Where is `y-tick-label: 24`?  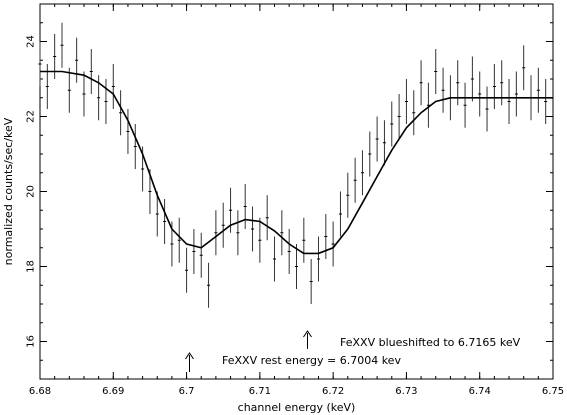 y-tick-label: 24 is located at coordinates (31, 41).